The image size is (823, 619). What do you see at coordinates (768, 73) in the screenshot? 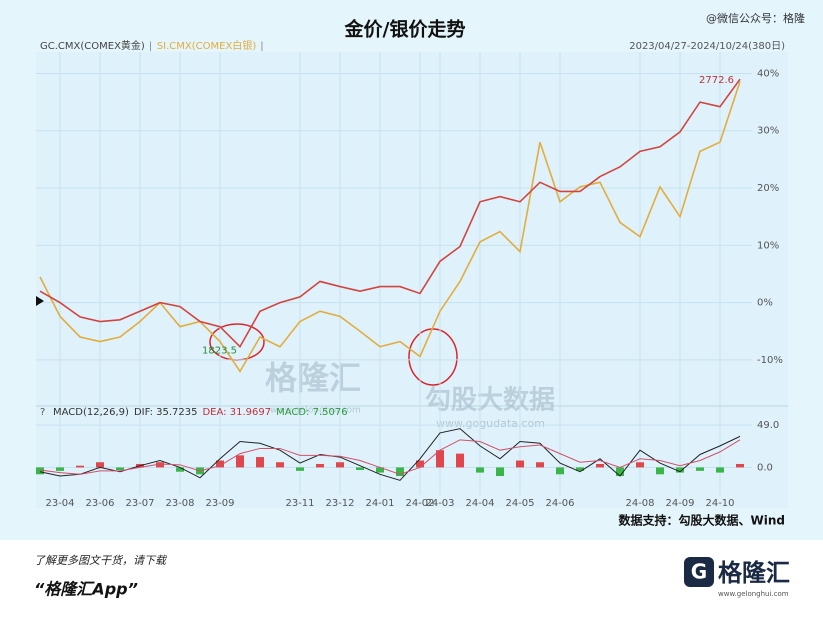
I see `y-tick-label: 40%` at bounding box center [768, 73].